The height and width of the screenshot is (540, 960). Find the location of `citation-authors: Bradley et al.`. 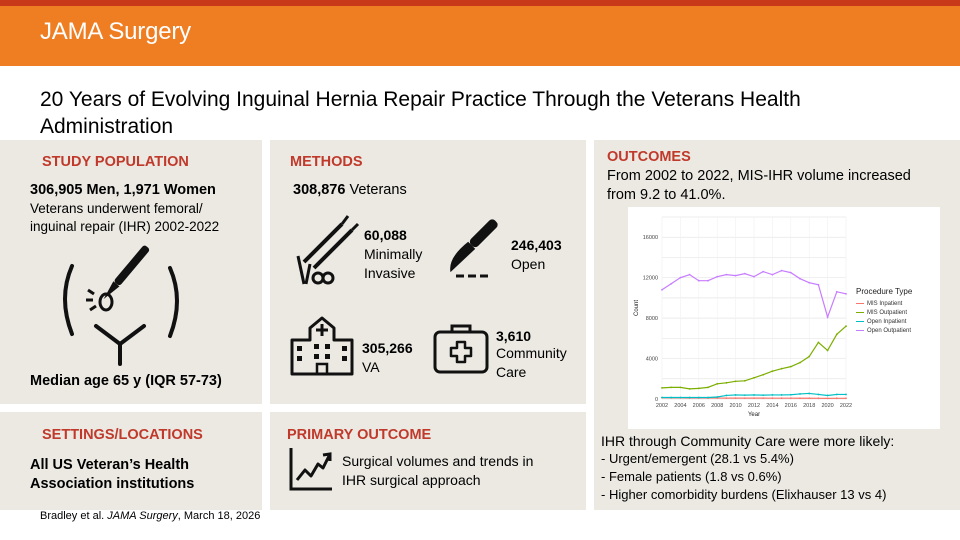

citation-authors: Bradley et al. is located at coordinates (72, 516).